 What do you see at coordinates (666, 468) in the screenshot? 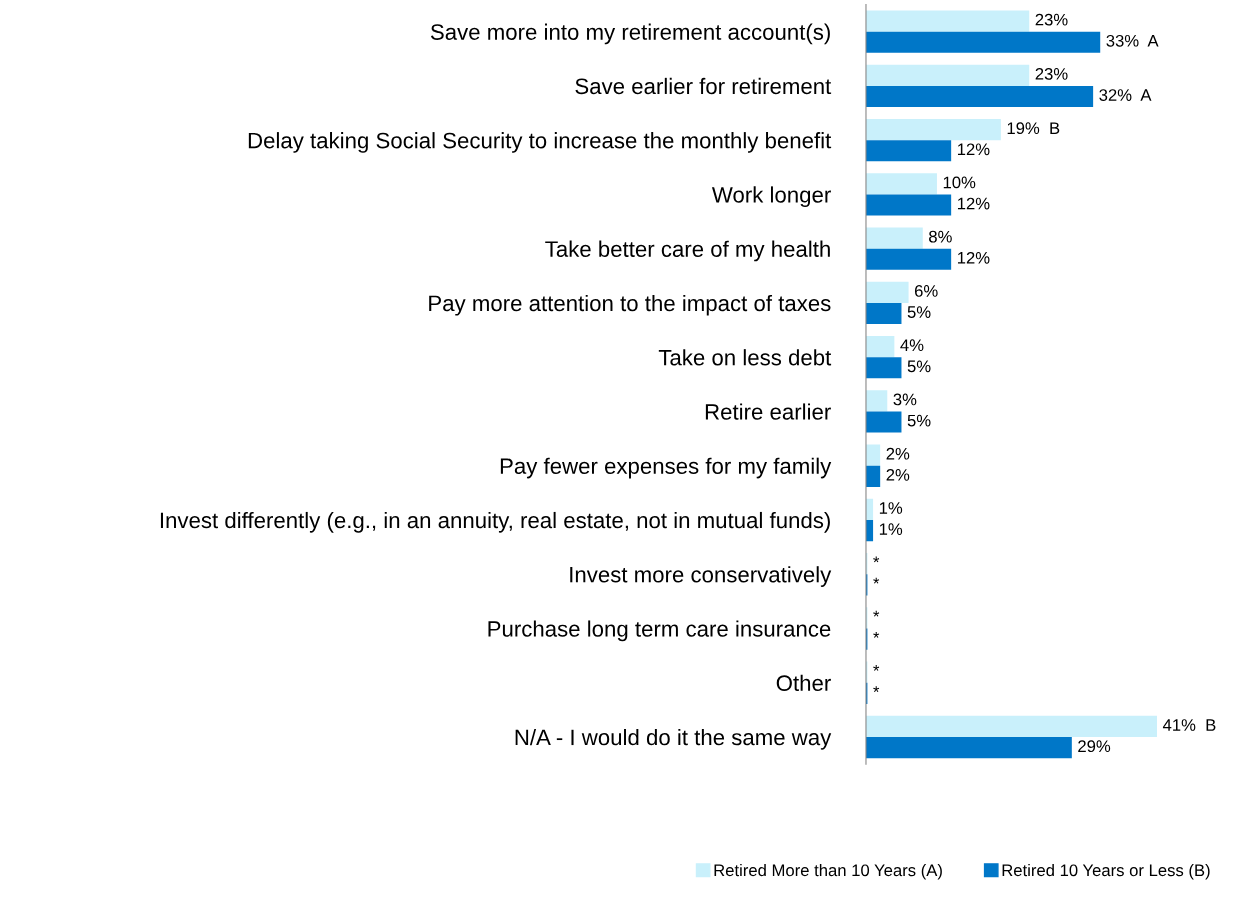
I see `y-tick-label: Pay fewer expenses for my family` at bounding box center [666, 468].